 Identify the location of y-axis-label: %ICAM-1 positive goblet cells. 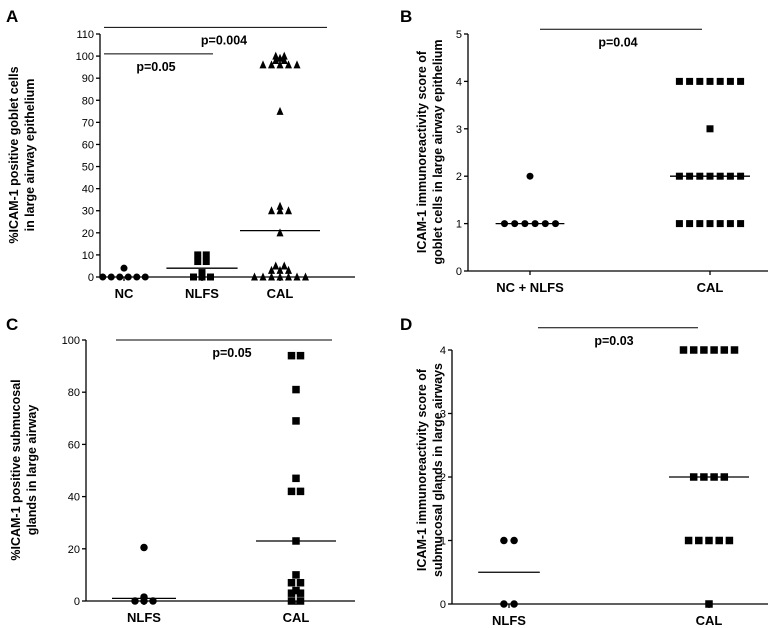
(14, 154).